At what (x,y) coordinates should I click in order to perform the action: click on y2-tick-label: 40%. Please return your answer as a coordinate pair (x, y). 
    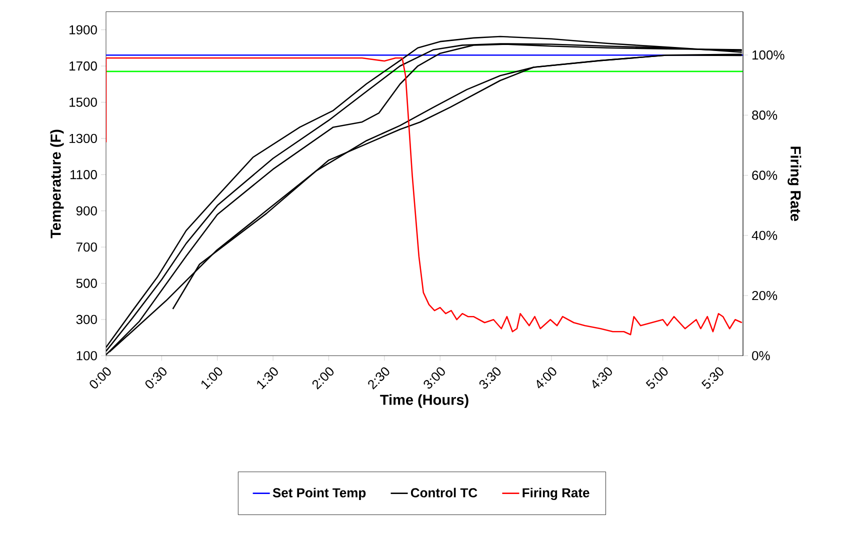
    Looking at the image, I should click on (765, 235).